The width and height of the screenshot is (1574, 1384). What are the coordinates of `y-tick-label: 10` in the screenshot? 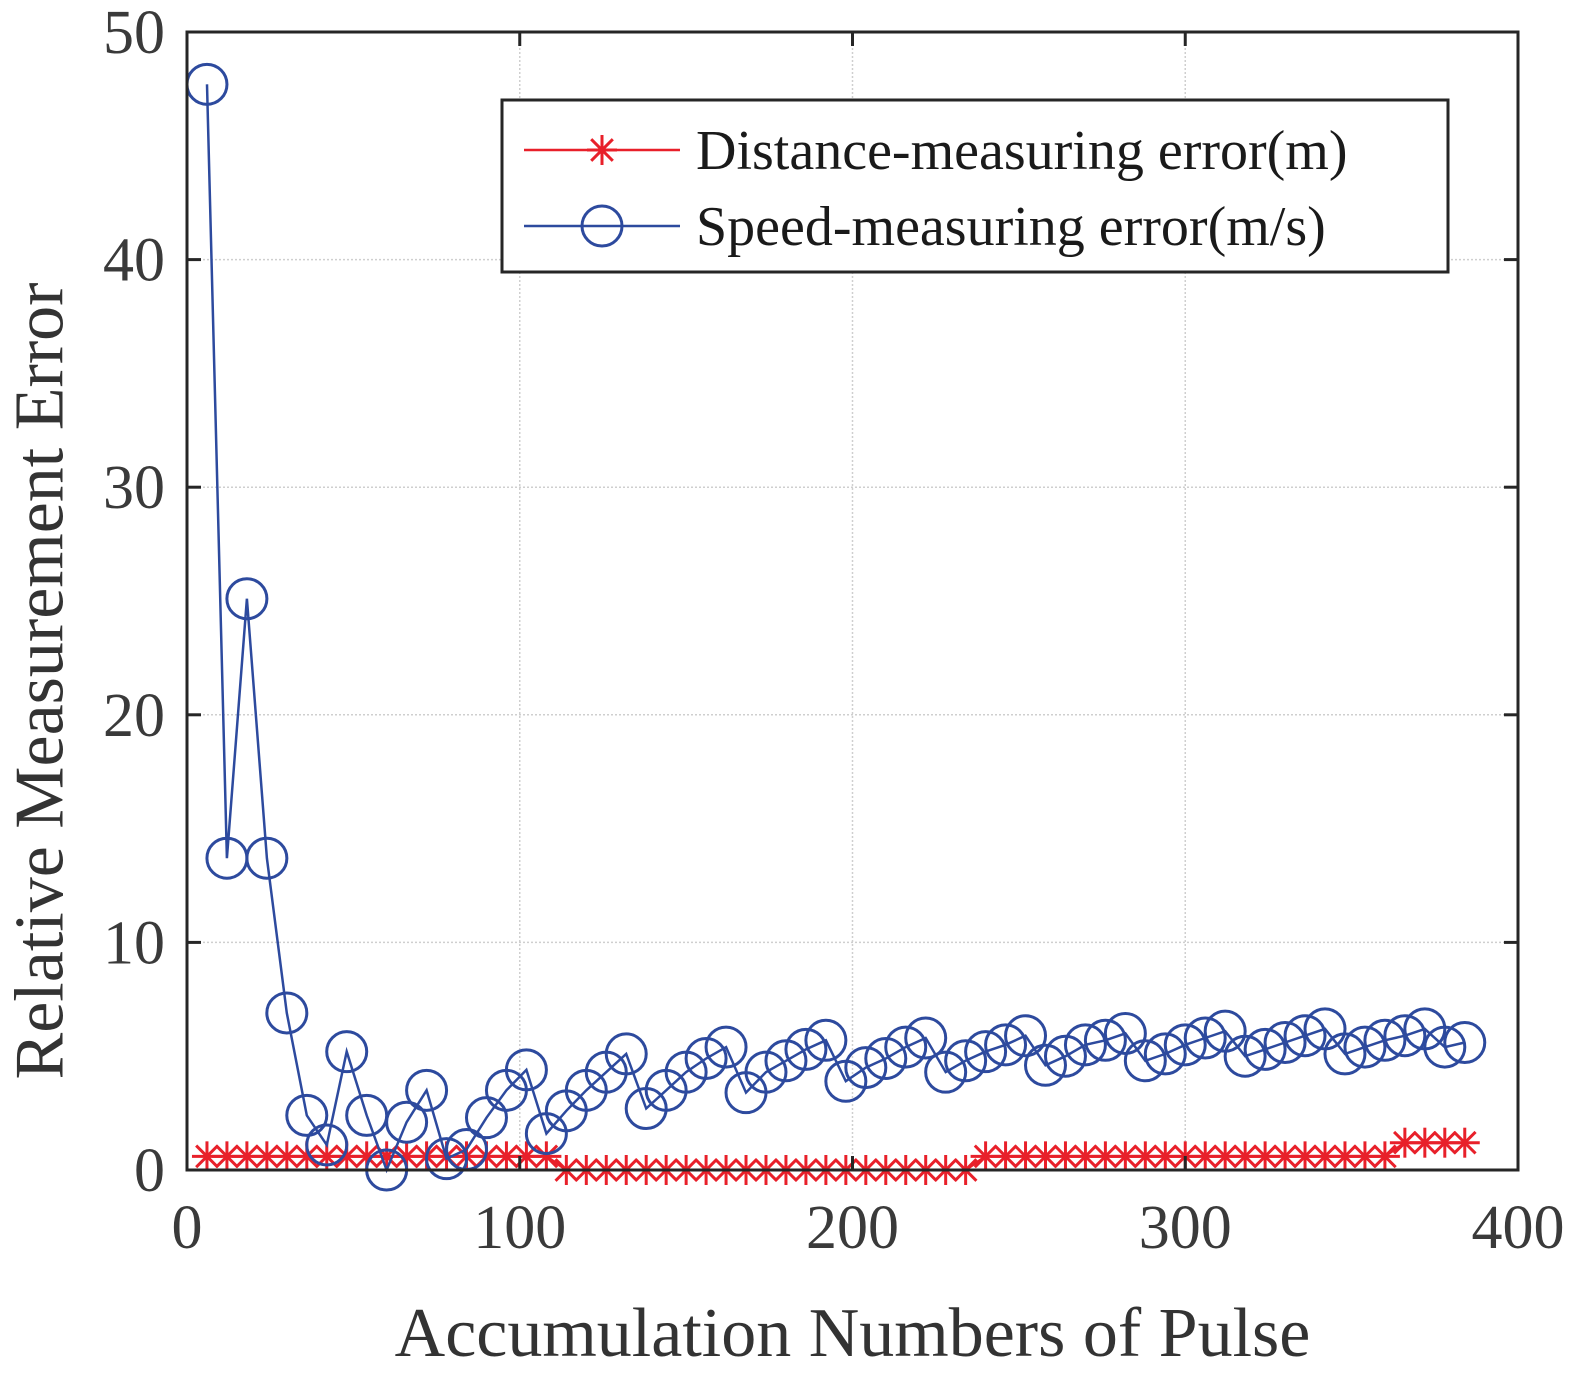 It's located at (134, 943).